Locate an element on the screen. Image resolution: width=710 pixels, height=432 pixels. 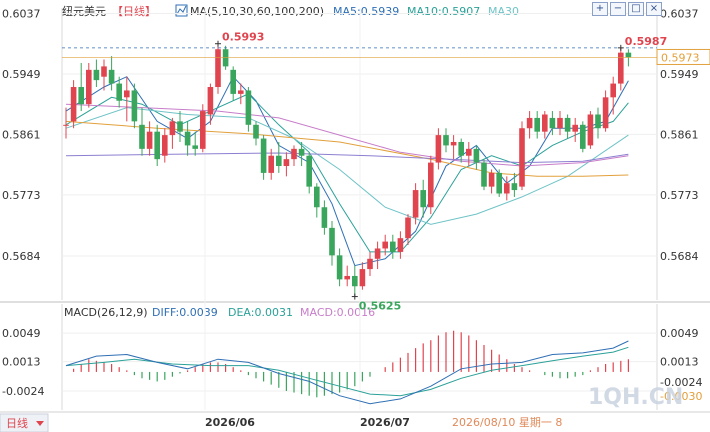
high-label: 0.5993 is located at coordinates (243, 37).